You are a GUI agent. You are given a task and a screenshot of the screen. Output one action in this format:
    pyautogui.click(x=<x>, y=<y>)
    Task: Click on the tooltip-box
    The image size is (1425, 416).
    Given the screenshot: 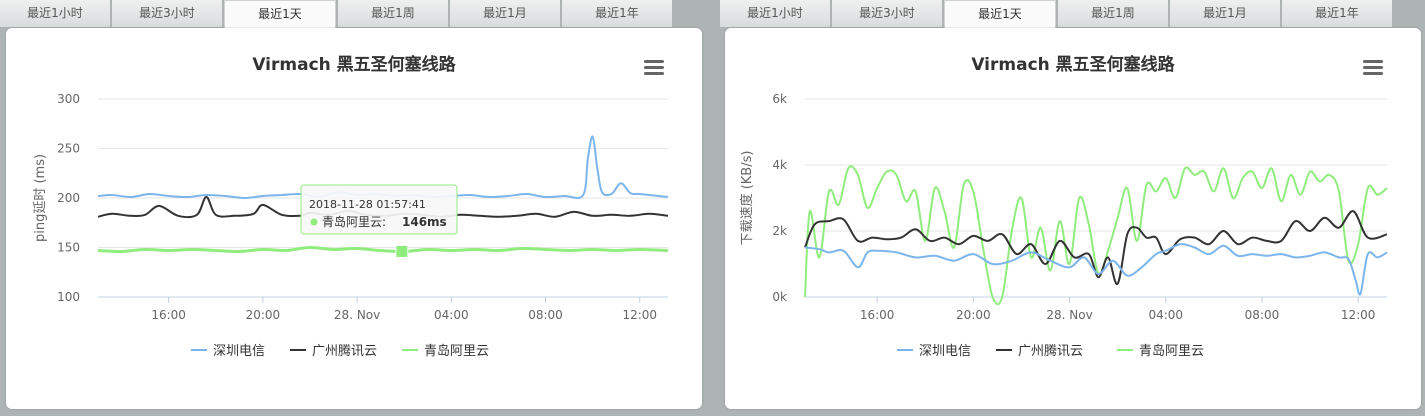 What is the action you would take?
    pyautogui.click(x=379, y=209)
    